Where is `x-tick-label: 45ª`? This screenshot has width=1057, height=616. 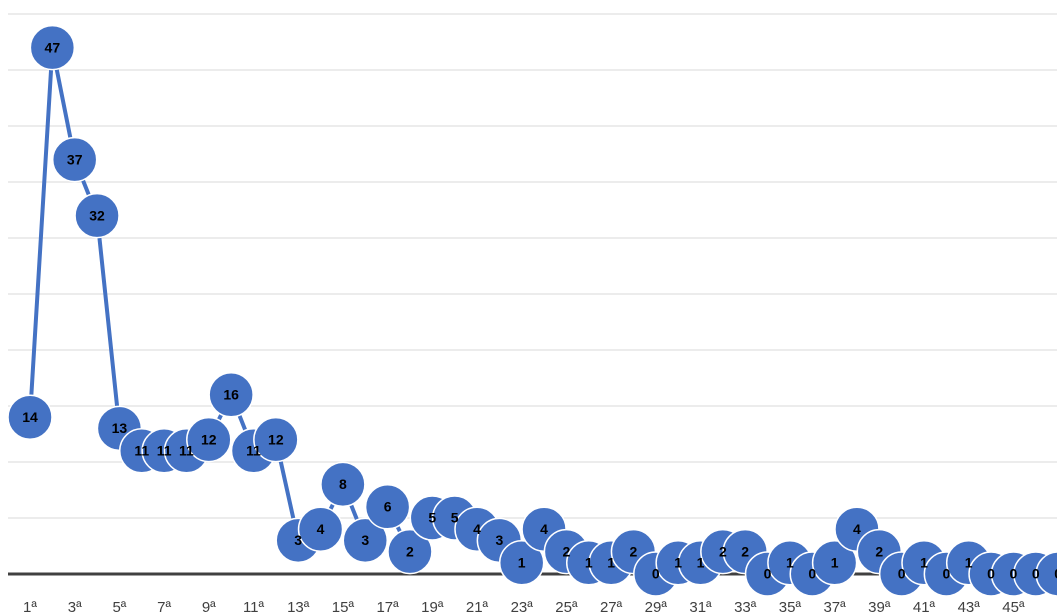
x-tick-label: 45ª is located at coordinates (1013, 607).